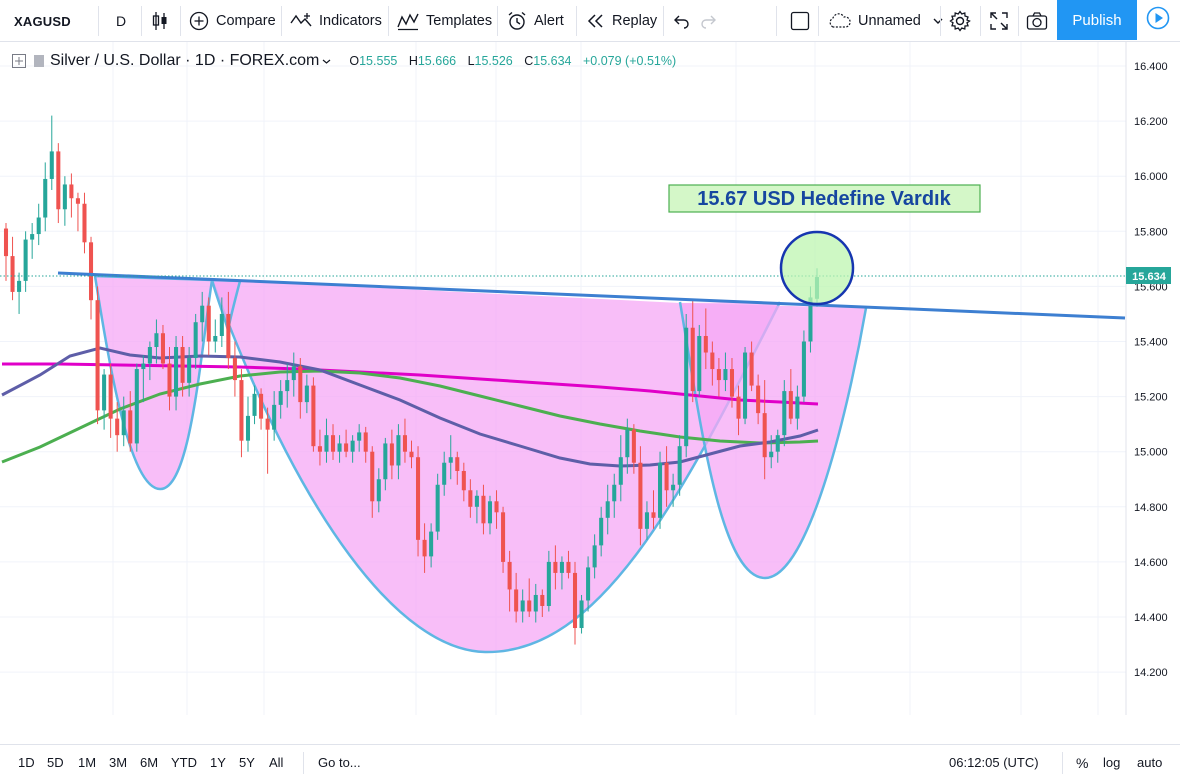 This screenshot has width=1180, height=781. What do you see at coordinates (121, 21) in the screenshot?
I see `interval-button: D` at bounding box center [121, 21].